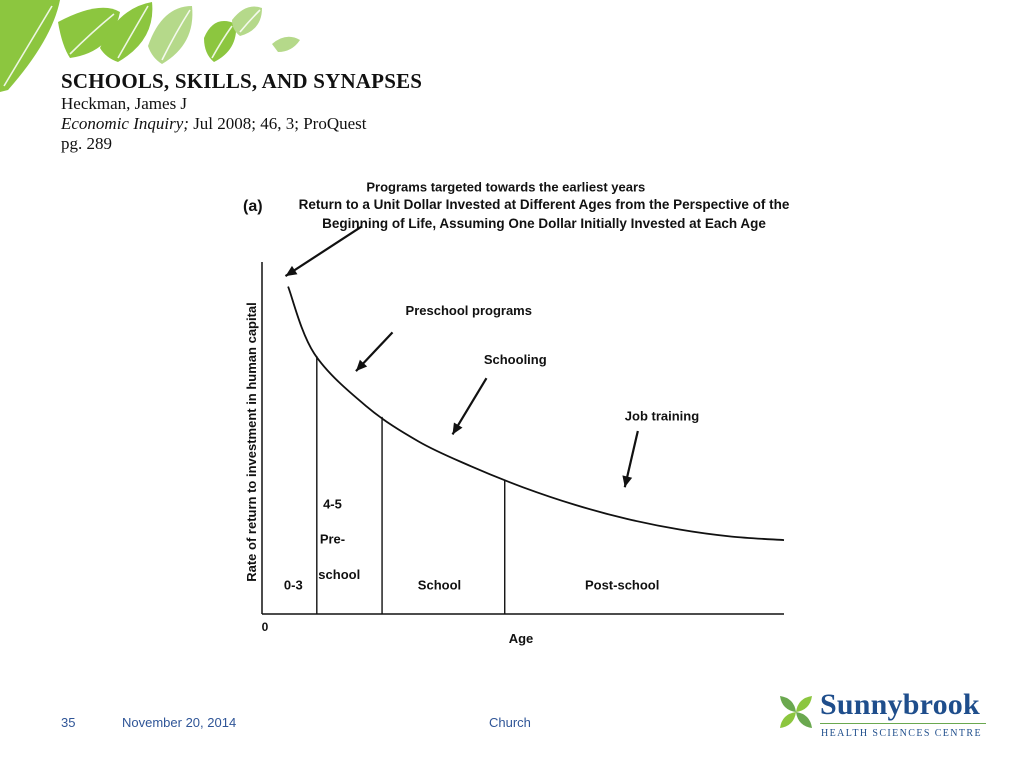 The height and width of the screenshot is (768, 1024). I want to click on chart-panel-label: (a), so click(253, 206).